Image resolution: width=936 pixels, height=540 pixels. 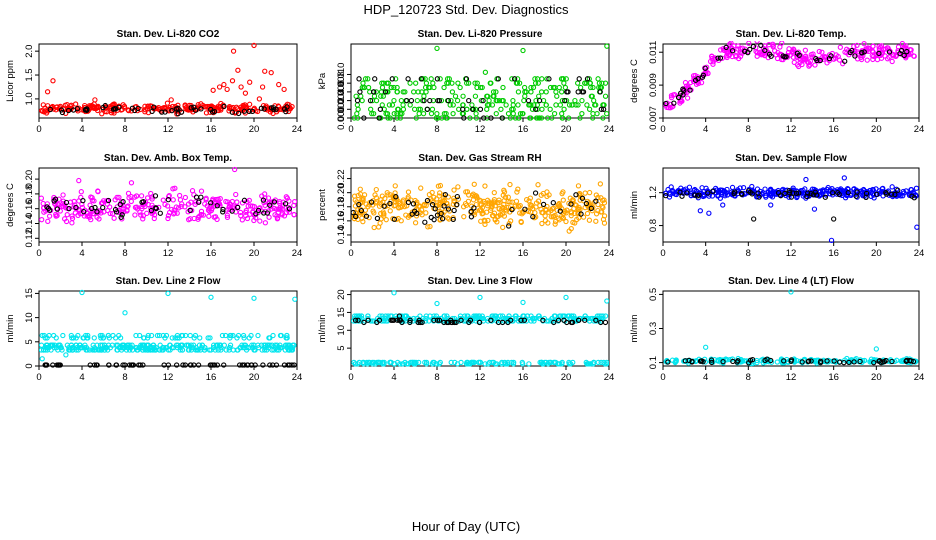 I want to click on x-tick-label: 20, so click(x=876, y=129).